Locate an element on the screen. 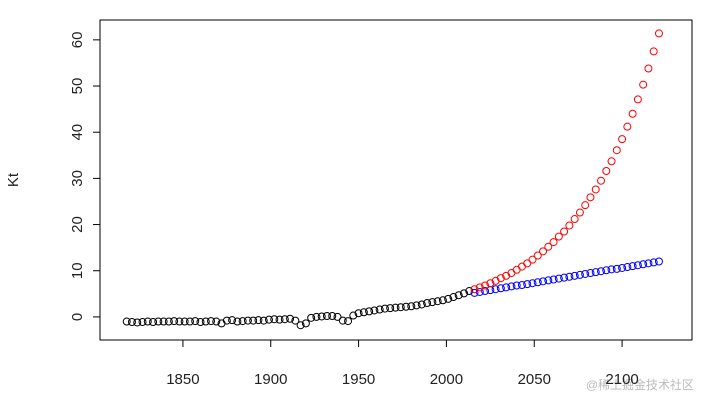 The width and height of the screenshot is (701, 400). x-tick-label: 2100 is located at coordinates (621, 379).